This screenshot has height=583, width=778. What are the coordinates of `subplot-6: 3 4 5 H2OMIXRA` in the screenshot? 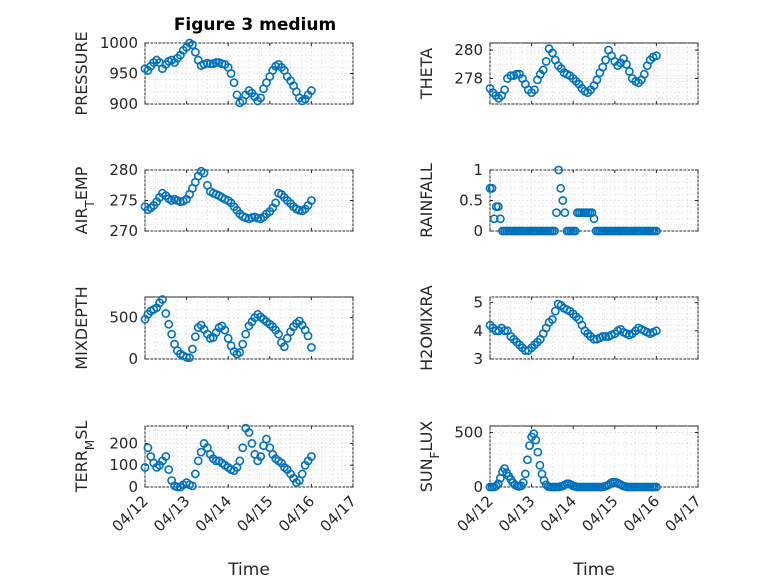 It's located at (558, 328).